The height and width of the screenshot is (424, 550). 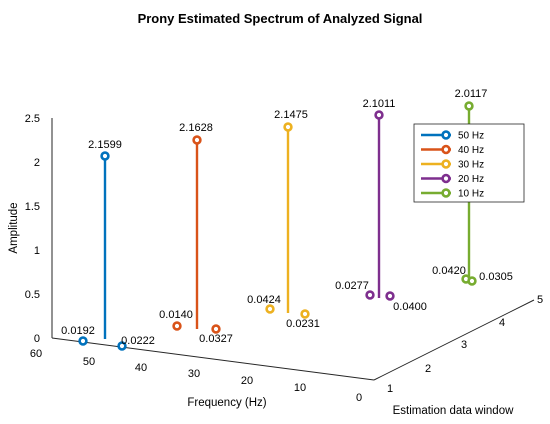 I want to click on data-label: 0.0222, so click(x=138, y=341).